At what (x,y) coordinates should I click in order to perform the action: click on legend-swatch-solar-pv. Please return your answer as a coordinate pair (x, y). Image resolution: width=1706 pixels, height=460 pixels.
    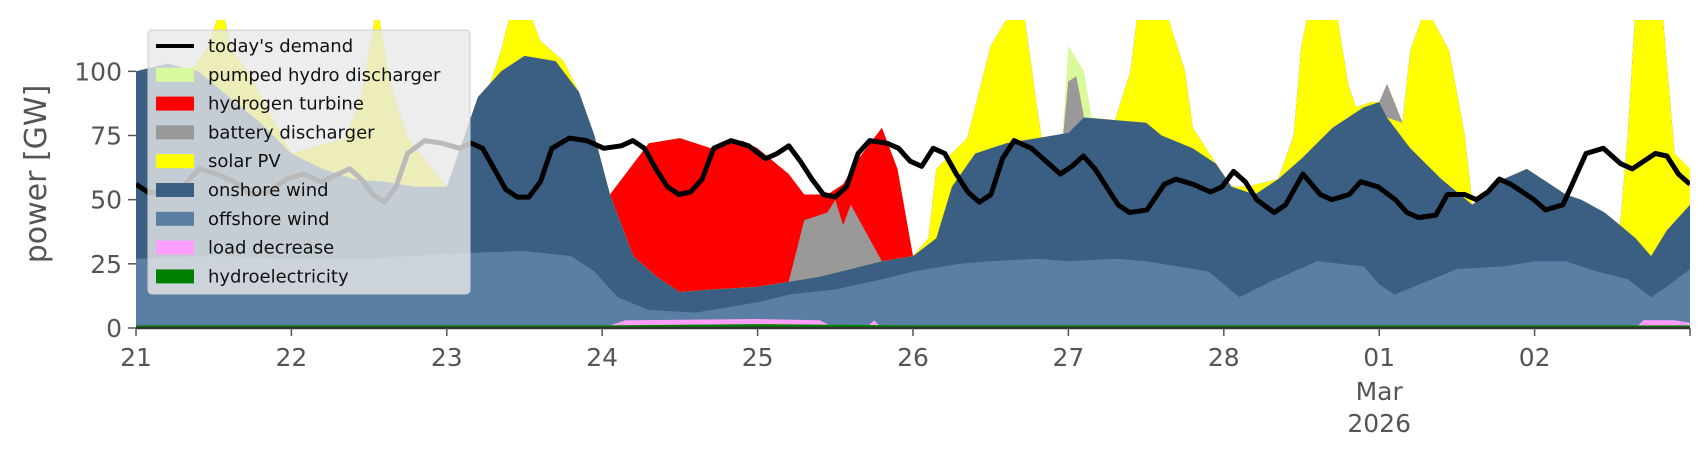
    Looking at the image, I should click on (175, 161).